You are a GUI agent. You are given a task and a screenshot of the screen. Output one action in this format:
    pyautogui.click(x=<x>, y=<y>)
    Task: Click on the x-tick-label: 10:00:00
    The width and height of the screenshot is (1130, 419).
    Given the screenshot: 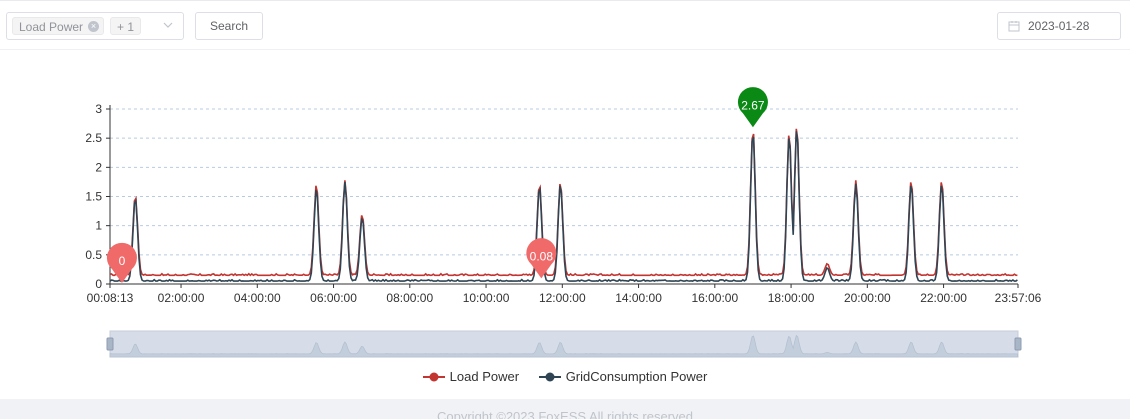 What is the action you would take?
    pyautogui.click(x=486, y=298)
    